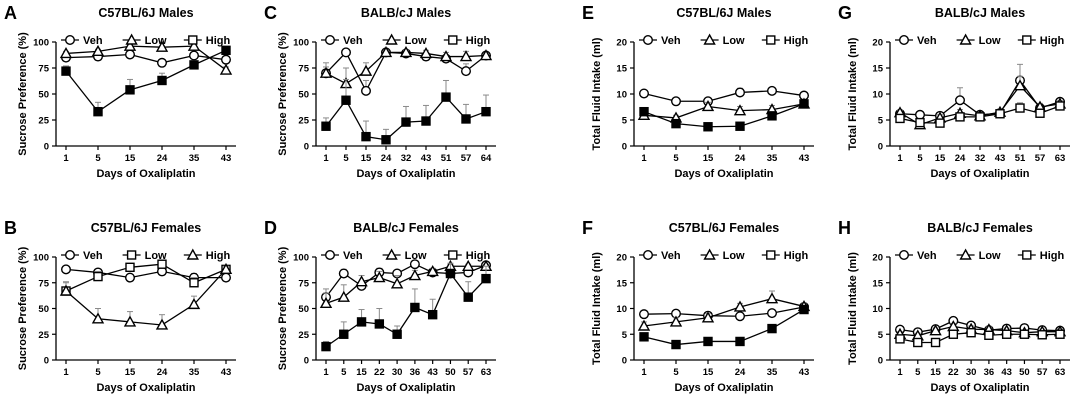 This screenshot has height=416, width=1084. Describe the element at coordinates (1024, 372) in the screenshot. I see `x-tick-label: 50` at that location.